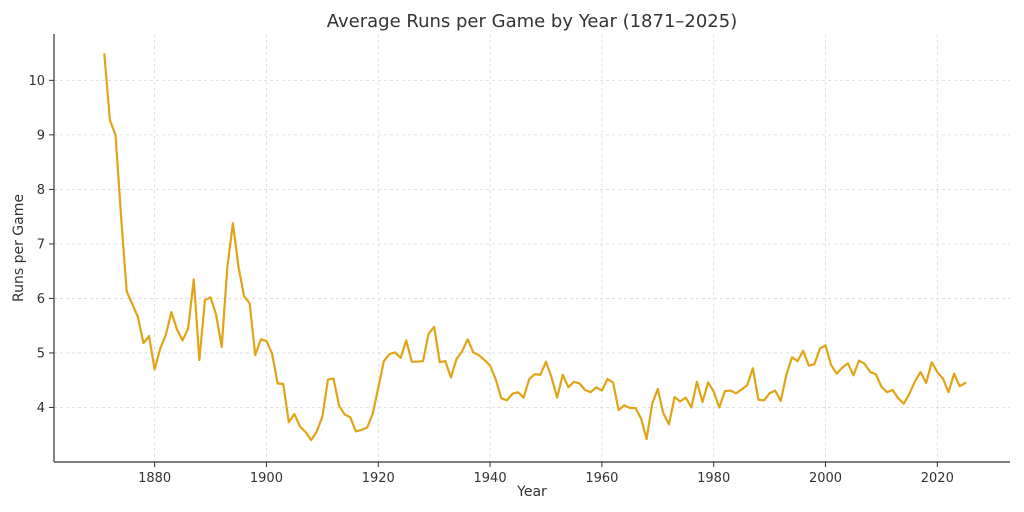  What do you see at coordinates (378, 478) in the screenshot?
I see `x-tick-label: 1920` at bounding box center [378, 478].